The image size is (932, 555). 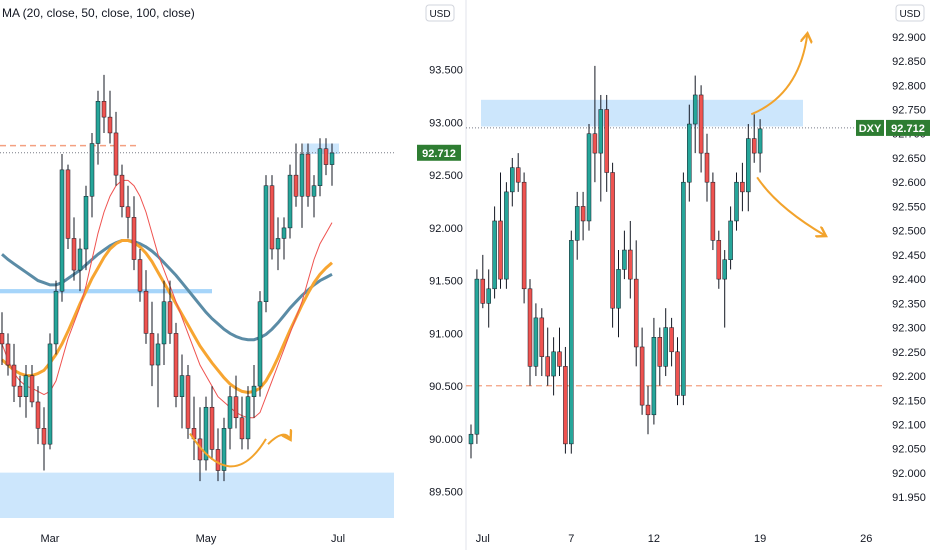 I want to click on right-time-axis: Jul 7 12 19 26, so click(x=674, y=539).